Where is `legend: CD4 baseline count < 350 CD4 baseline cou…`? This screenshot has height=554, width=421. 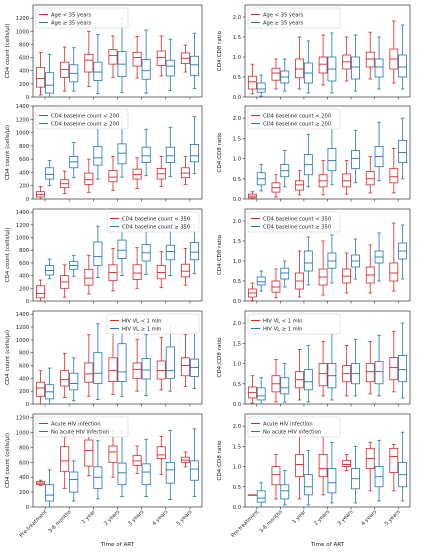 legend: CD4 baseline count < 350 CD4 baseline cou… is located at coordinates (153, 222).